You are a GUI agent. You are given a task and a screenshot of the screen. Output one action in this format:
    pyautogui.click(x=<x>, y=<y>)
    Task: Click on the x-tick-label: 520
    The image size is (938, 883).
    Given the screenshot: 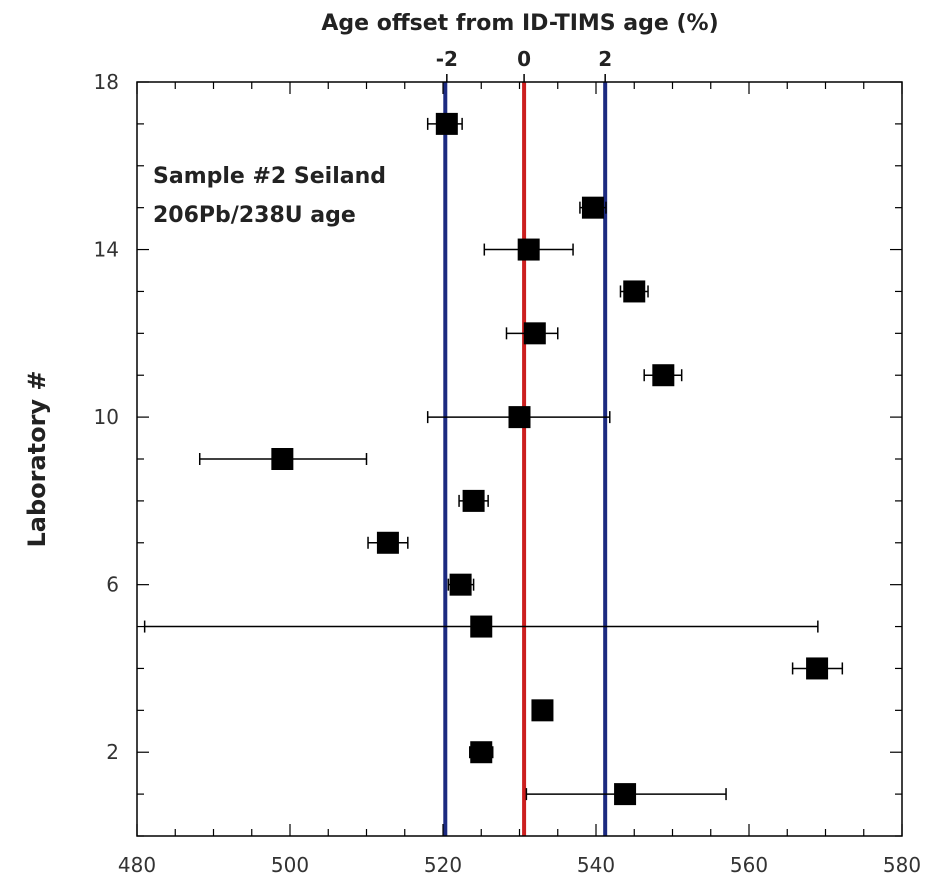 What is the action you would take?
    pyautogui.click(x=443, y=865)
    